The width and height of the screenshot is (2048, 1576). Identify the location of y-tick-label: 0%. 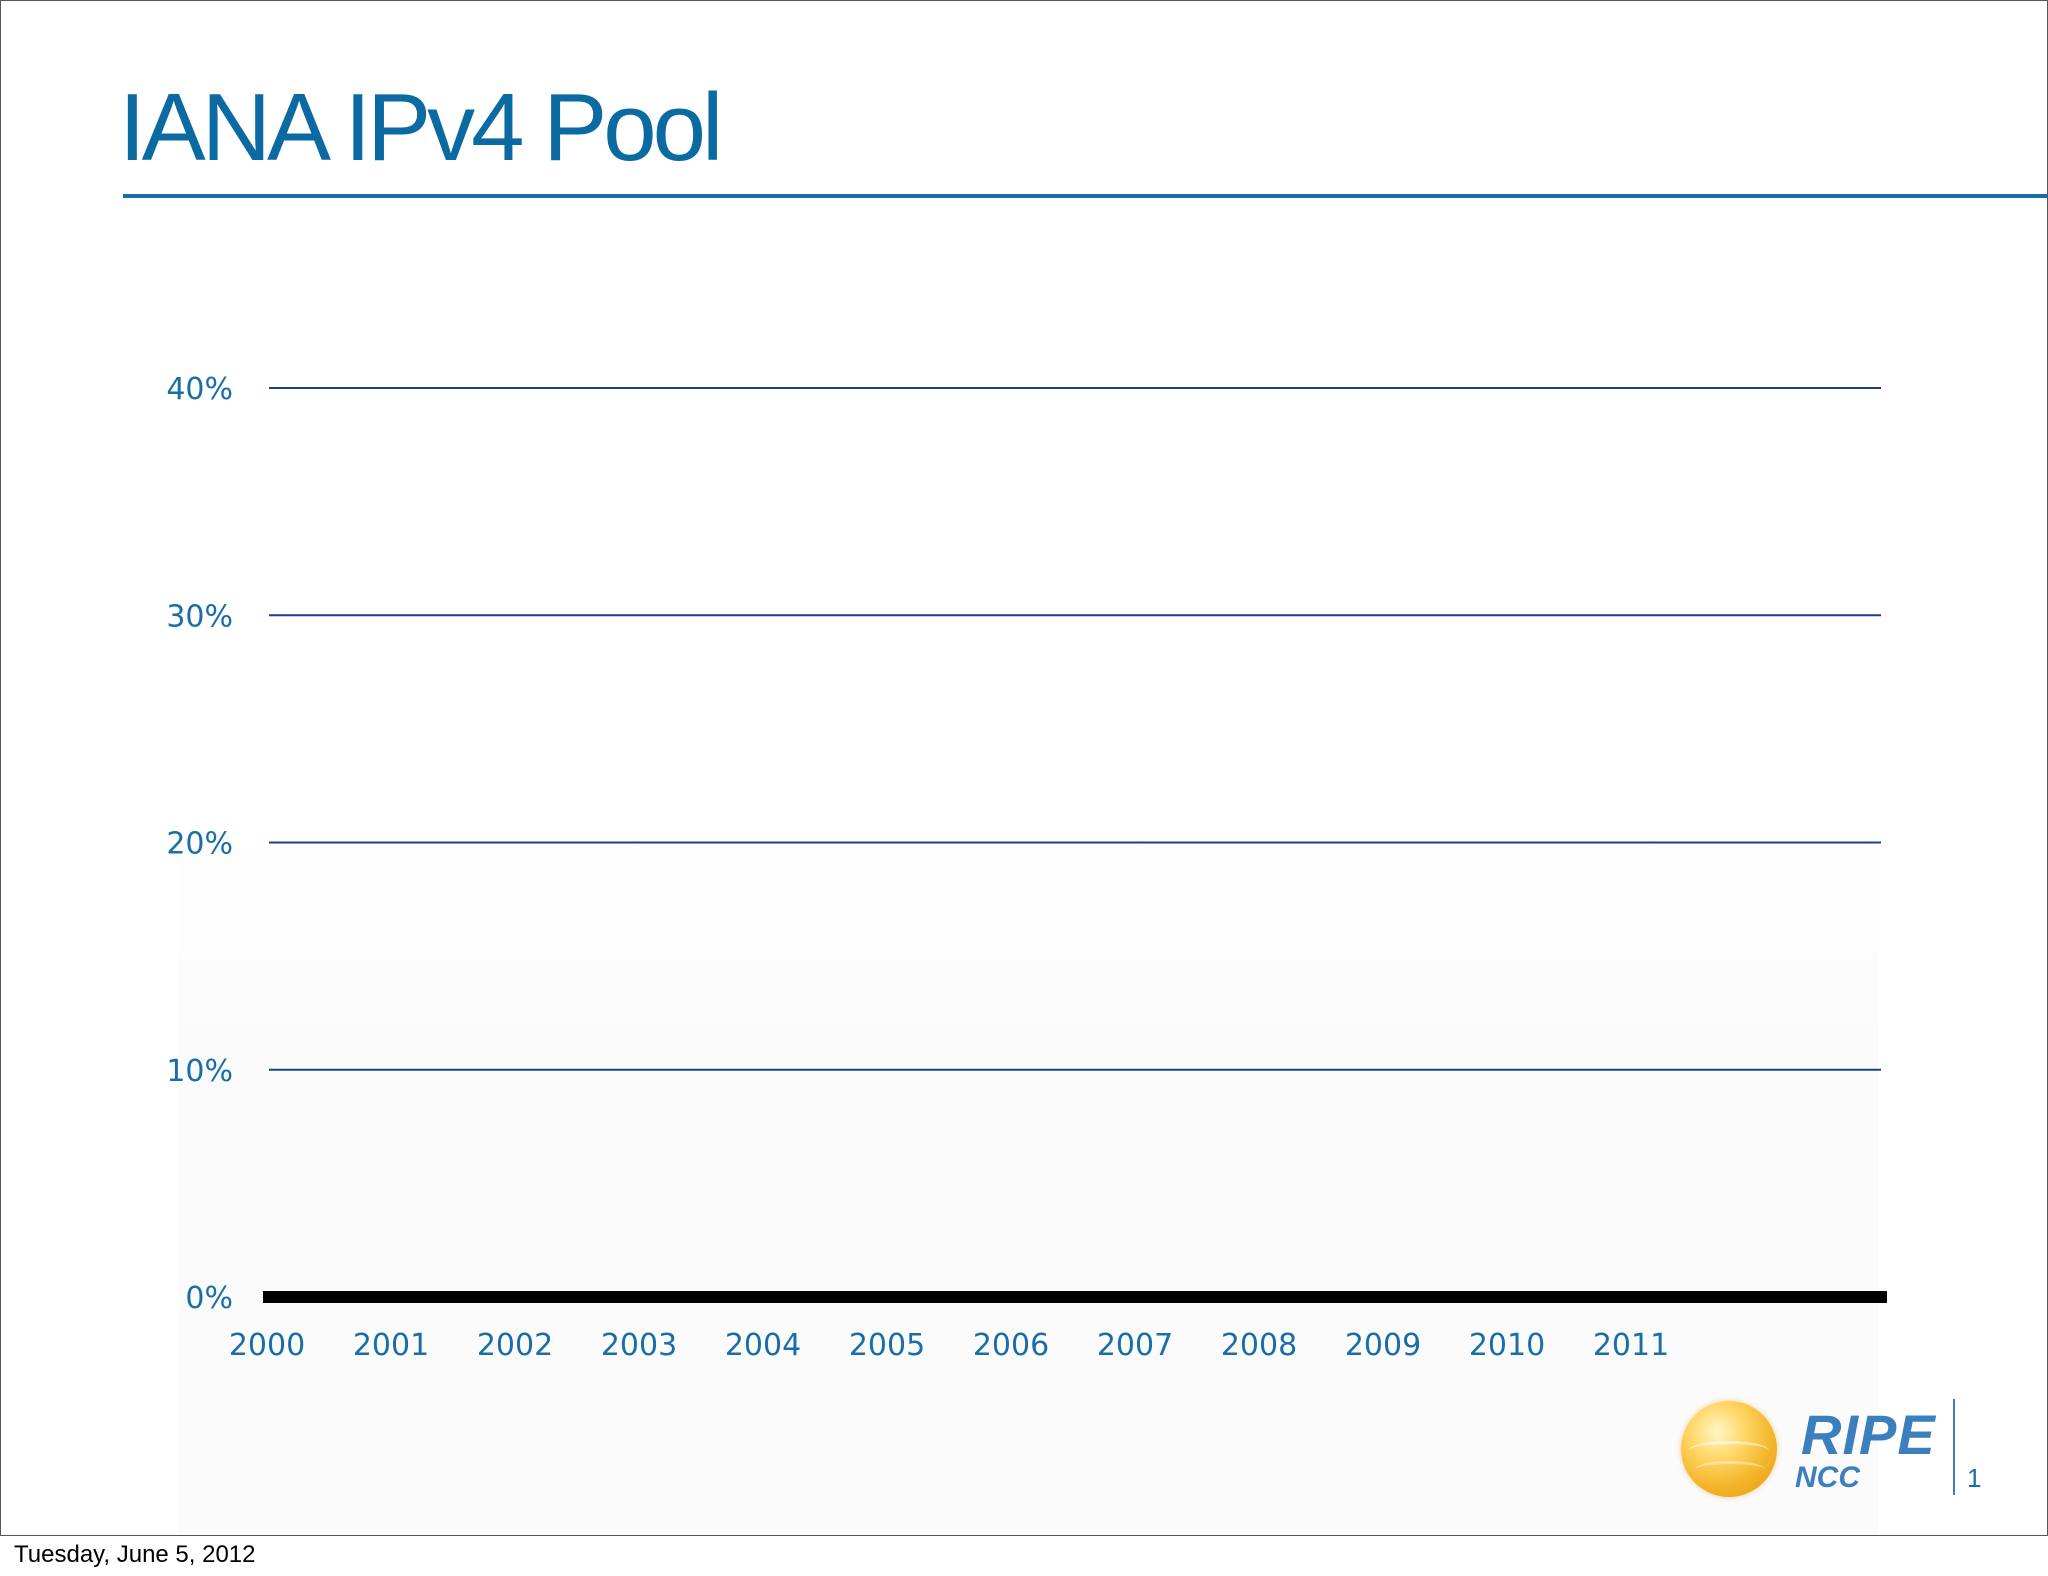
(209, 1298).